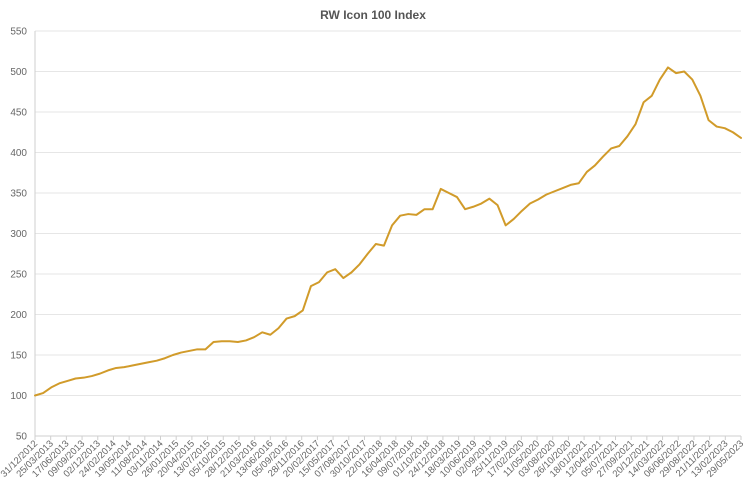 The image size is (746, 502). What do you see at coordinates (18, 113) in the screenshot?
I see `y-tick-label: 450` at bounding box center [18, 113].